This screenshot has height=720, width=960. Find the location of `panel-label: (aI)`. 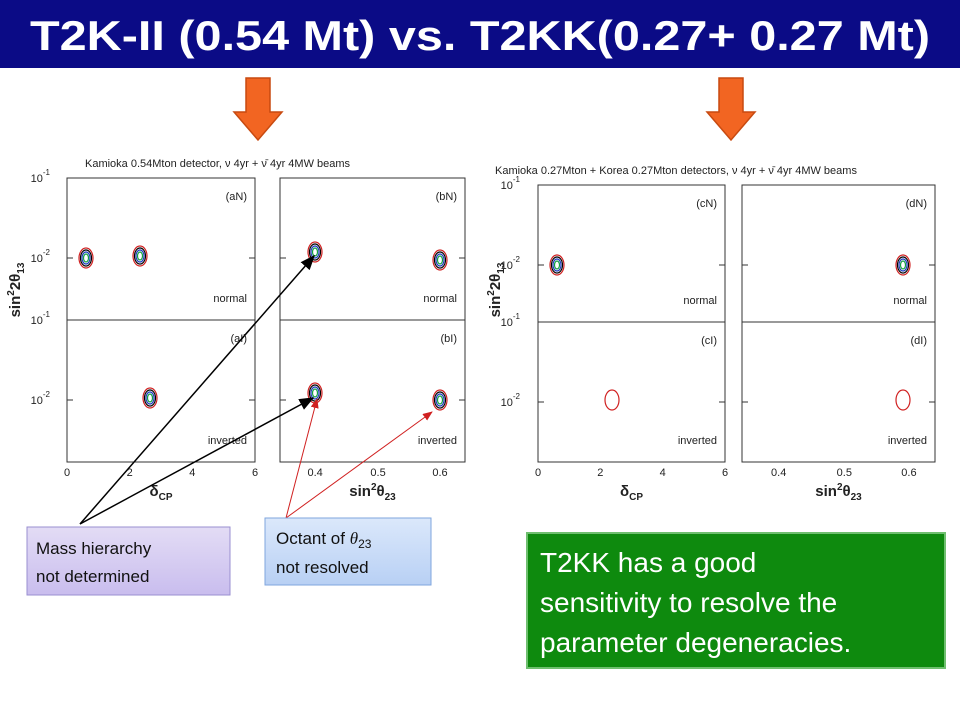

panel-label: (aI) is located at coordinates (239, 339).